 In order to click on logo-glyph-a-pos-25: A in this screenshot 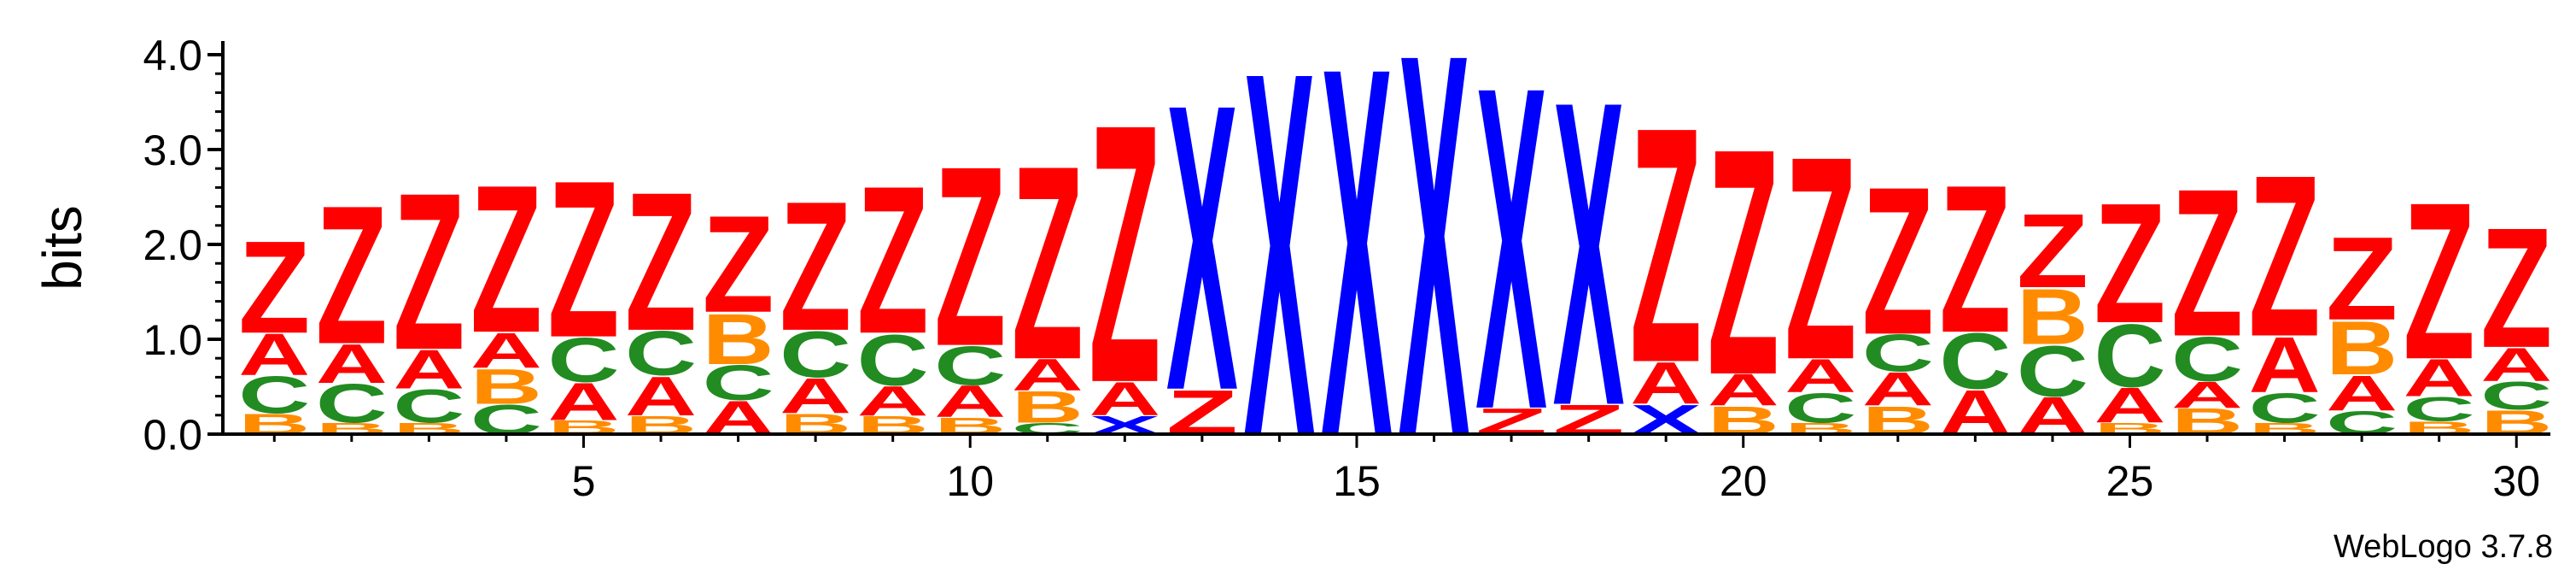, I will do `click(2129, 406)`.